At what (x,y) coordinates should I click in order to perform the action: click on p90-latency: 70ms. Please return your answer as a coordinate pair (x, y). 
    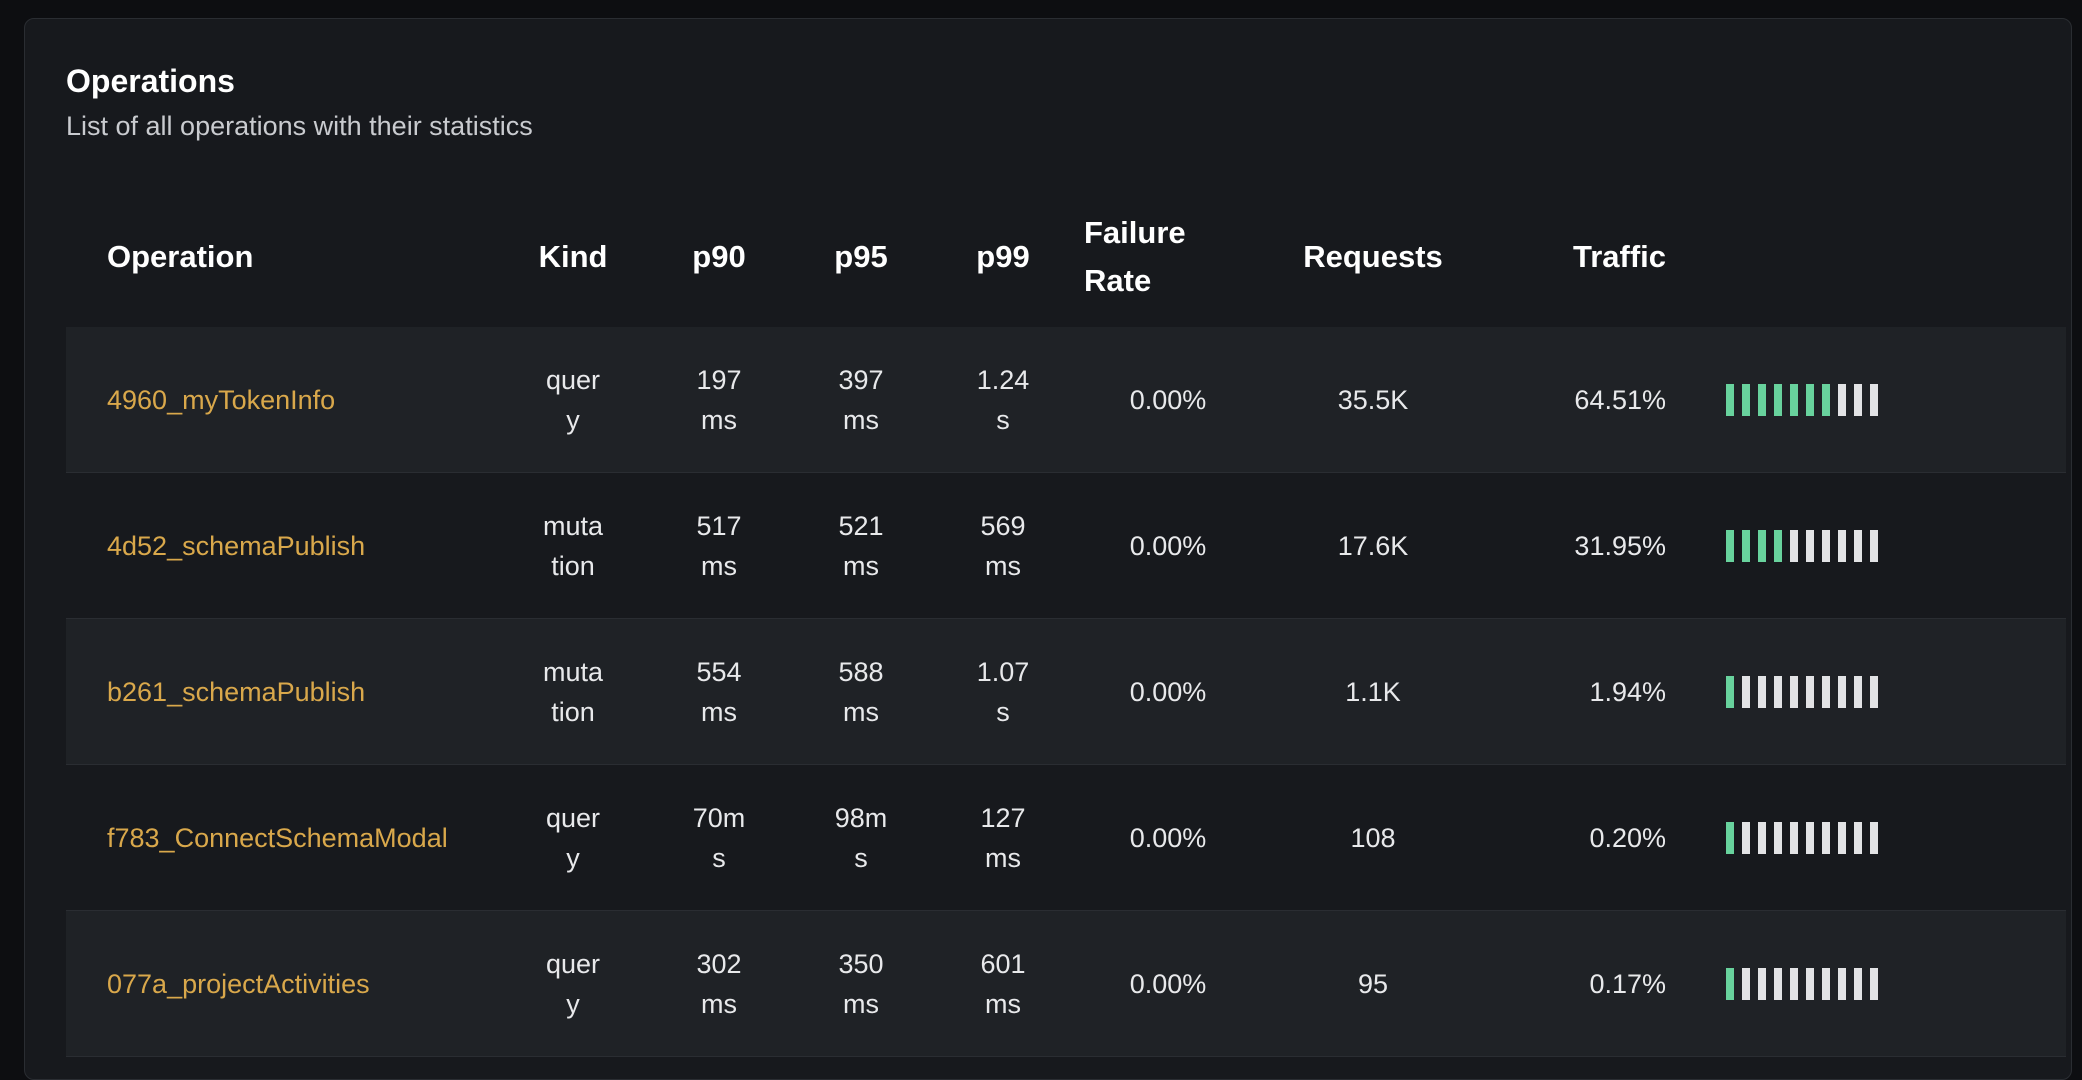
    Looking at the image, I should click on (719, 837).